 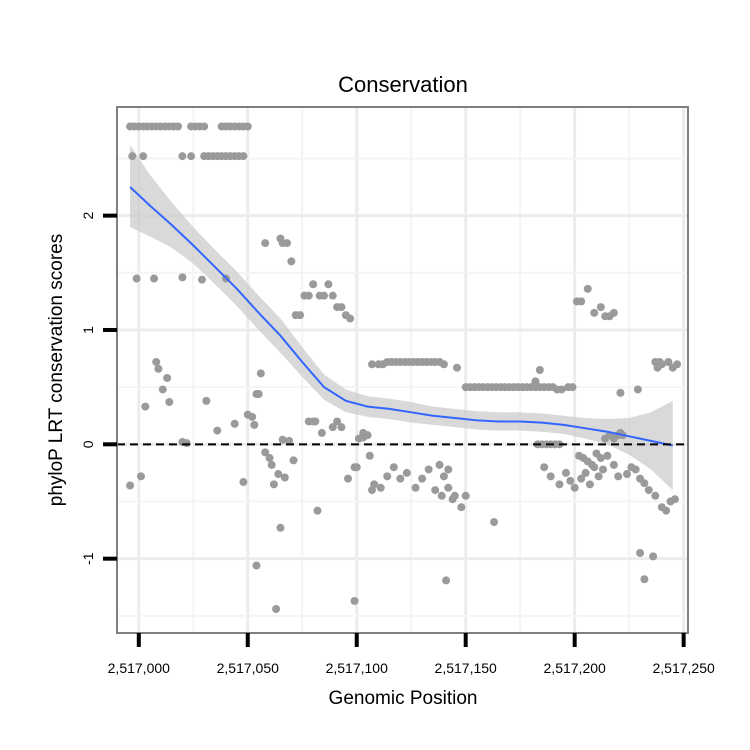 What do you see at coordinates (88, 330) in the screenshot?
I see `y-tick-label: 1` at bounding box center [88, 330].